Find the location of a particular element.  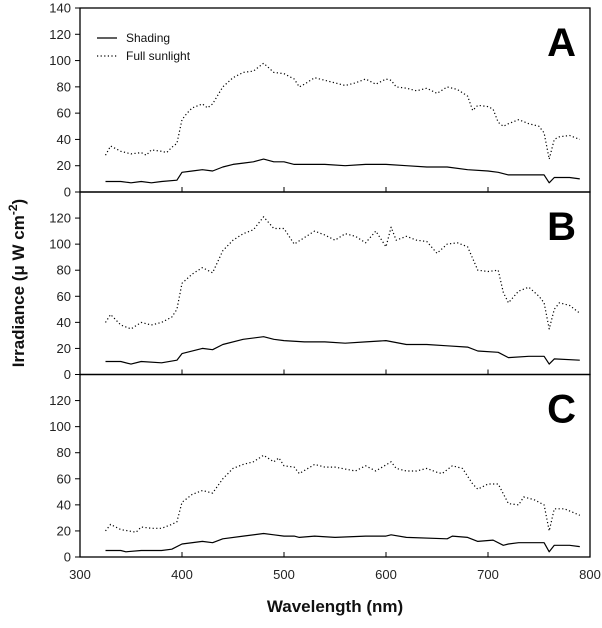

y-axis-label: Irradiance (μ W cm-2) is located at coordinates (17, 283).